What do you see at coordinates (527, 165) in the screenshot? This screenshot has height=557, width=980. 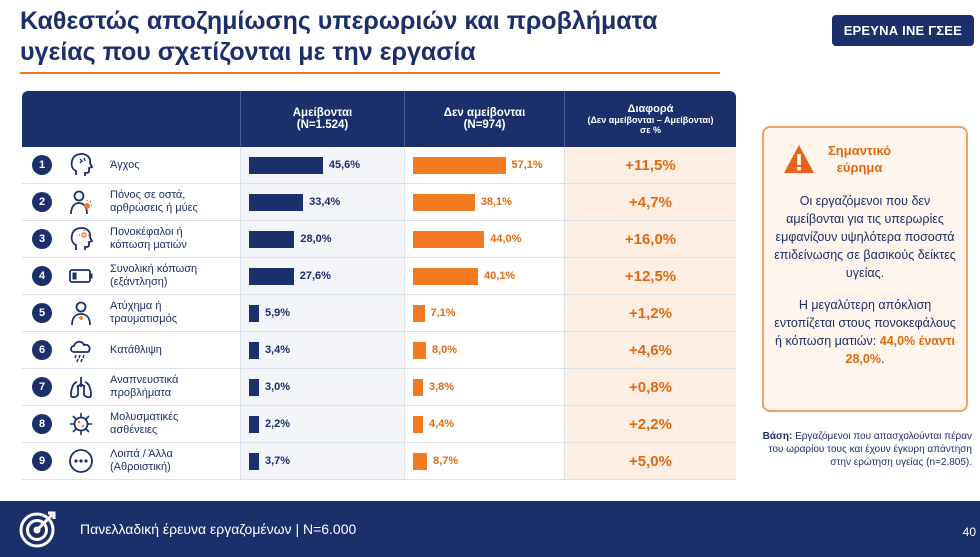 I see `unpaid-value-label: 57,1%` at bounding box center [527, 165].